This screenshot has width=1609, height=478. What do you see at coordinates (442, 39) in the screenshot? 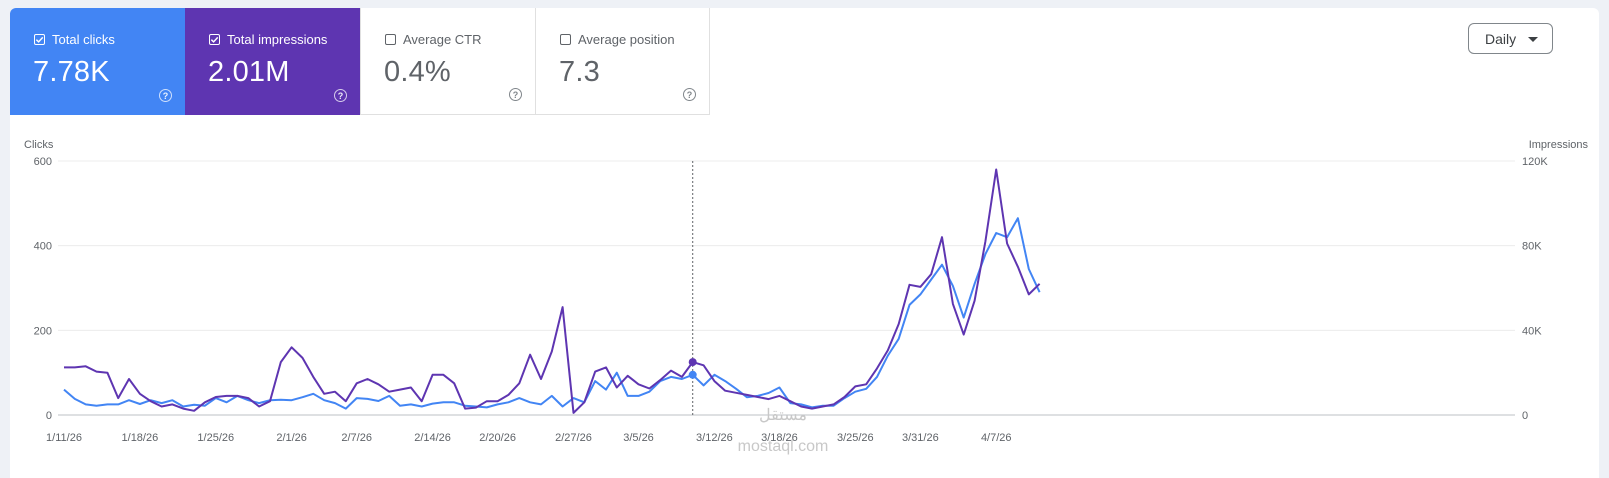
I see `average-ctr-label: Average CTR` at bounding box center [442, 39].